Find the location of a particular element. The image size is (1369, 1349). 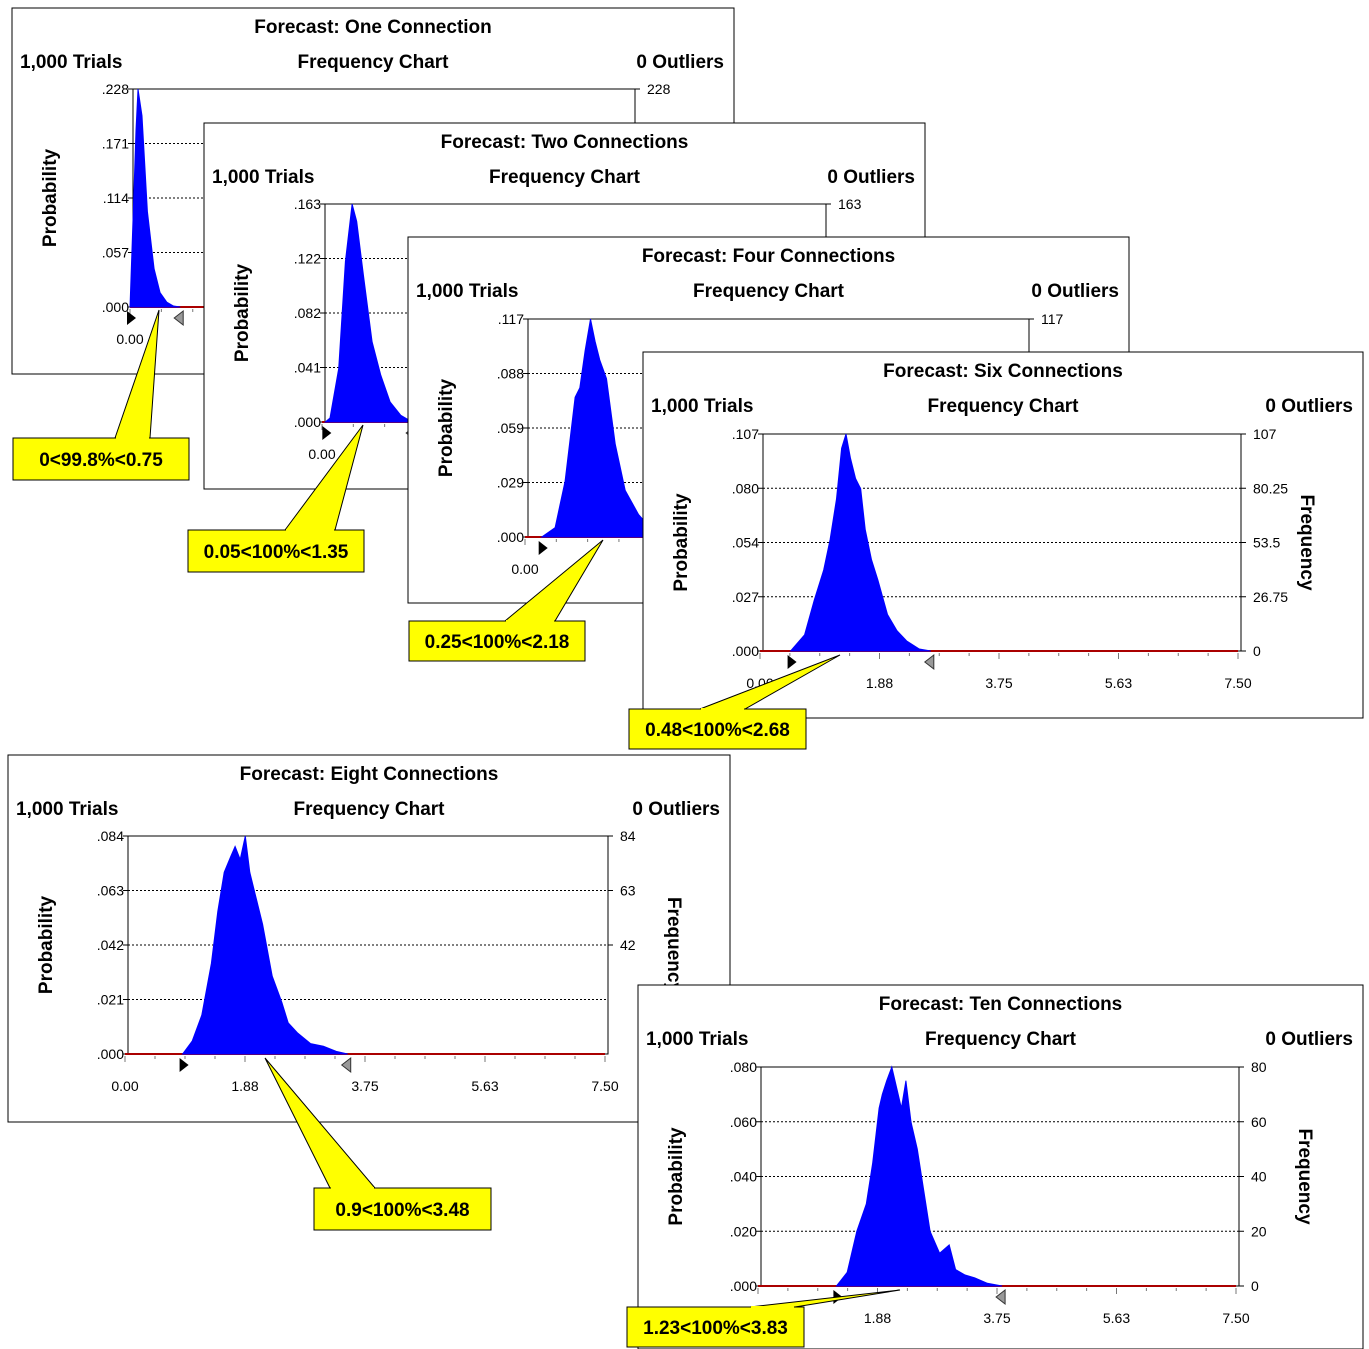

chart-title: Forecast: Two Connections is located at coordinates (565, 142).